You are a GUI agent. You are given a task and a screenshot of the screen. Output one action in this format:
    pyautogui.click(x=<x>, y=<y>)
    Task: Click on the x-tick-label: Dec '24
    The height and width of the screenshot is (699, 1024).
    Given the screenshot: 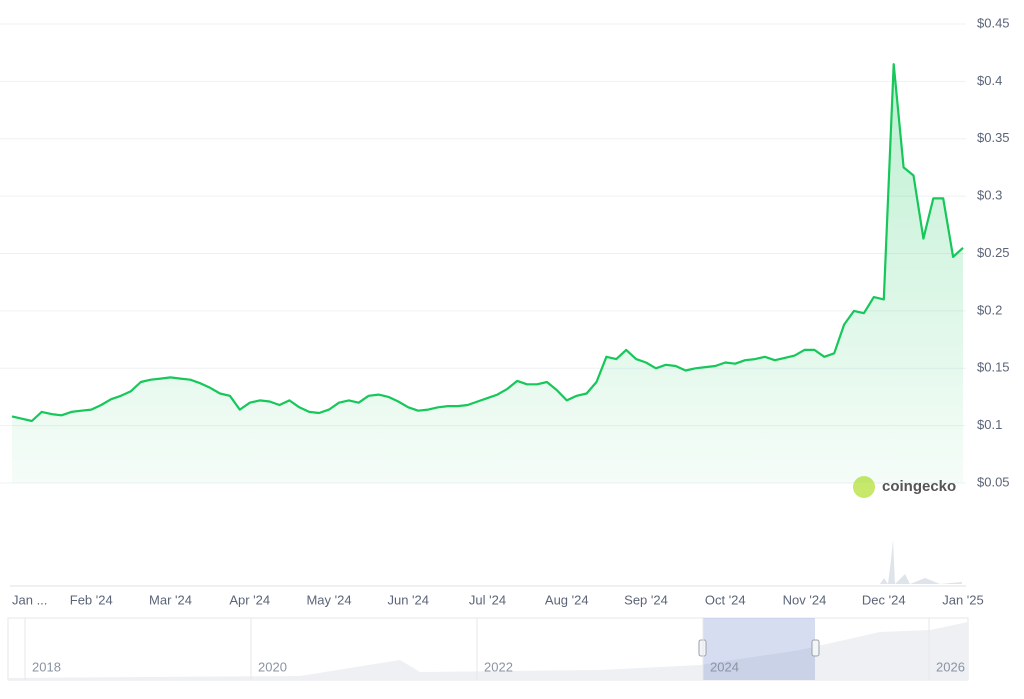 What is the action you would take?
    pyautogui.click(x=884, y=599)
    